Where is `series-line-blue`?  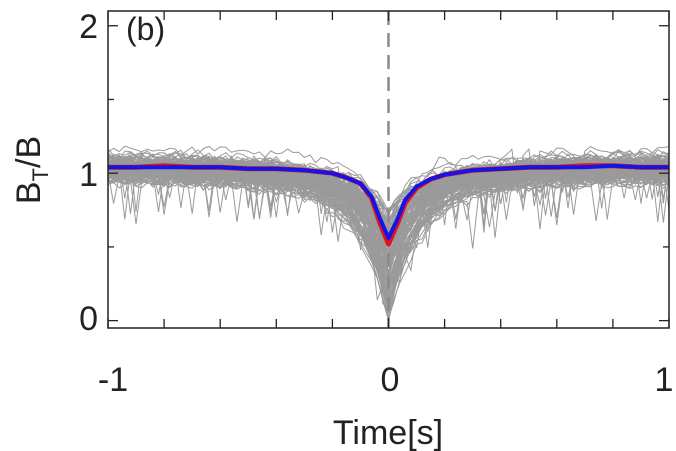
series-line-blue is located at coordinates (388, 202).